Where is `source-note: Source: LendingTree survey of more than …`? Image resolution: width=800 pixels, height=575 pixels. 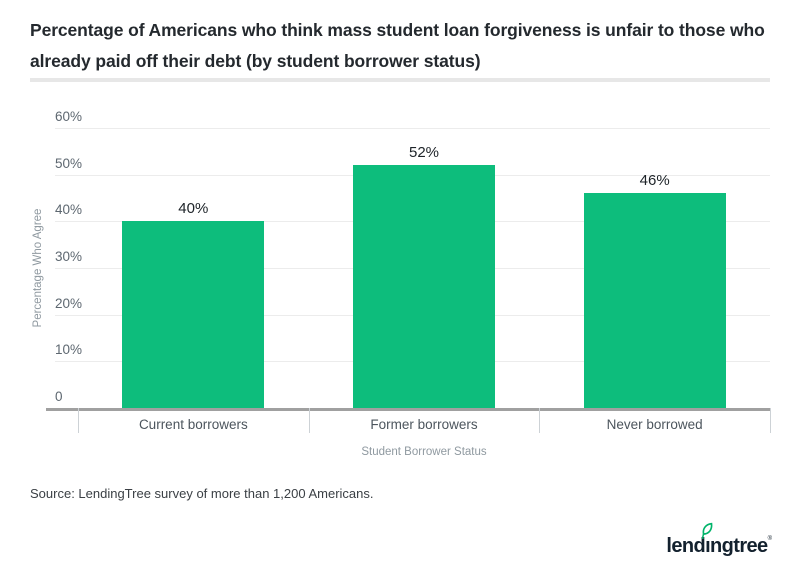 source-note: Source: LendingTree survey of more than … is located at coordinates (202, 493).